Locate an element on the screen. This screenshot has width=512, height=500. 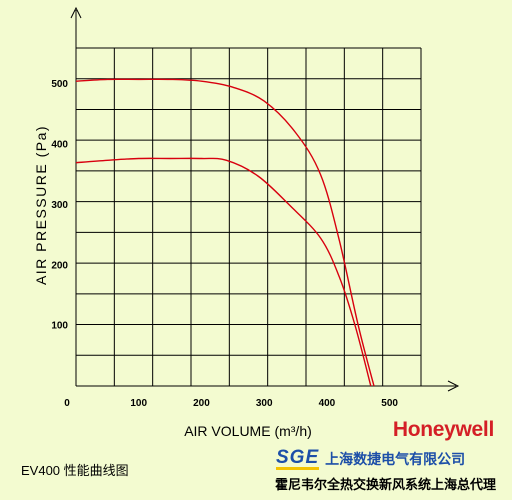
honeywell-logo: Honeywell is located at coordinates (443, 429).